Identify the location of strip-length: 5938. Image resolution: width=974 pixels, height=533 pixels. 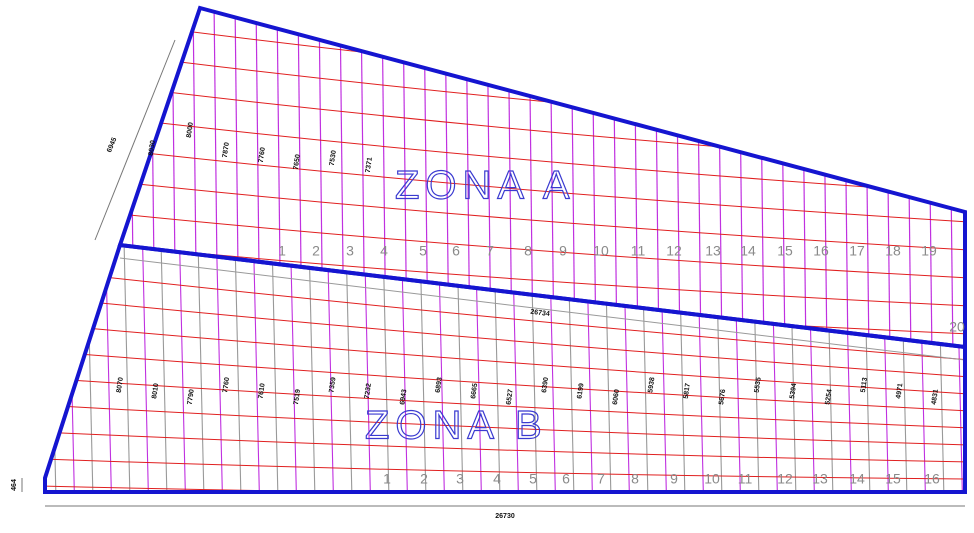
(651, 385).